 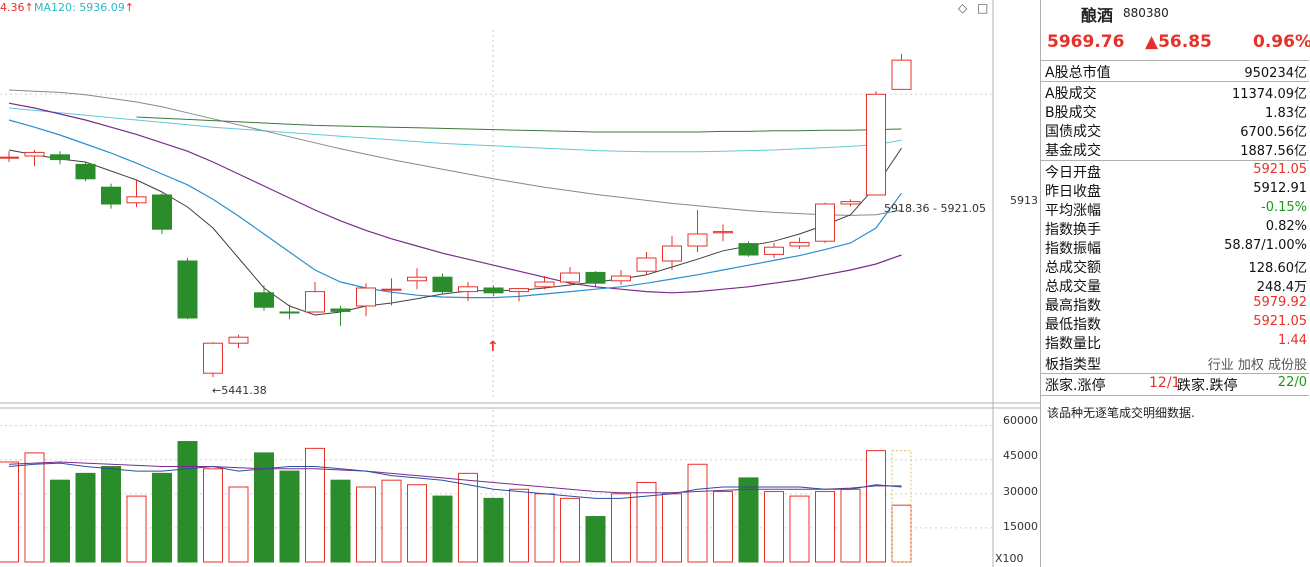 What do you see at coordinates (1269, 94) in the screenshot?
I see `quote-row-value: 11374.09亿` at bounding box center [1269, 94].